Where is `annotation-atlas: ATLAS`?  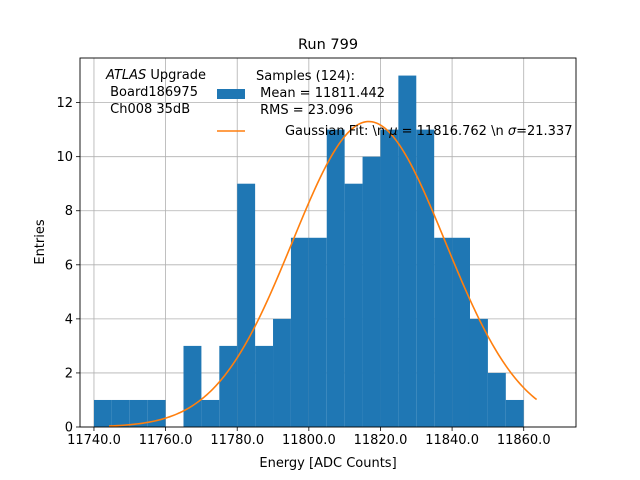 annotation-atlas: ATLAS is located at coordinates (125, 75).